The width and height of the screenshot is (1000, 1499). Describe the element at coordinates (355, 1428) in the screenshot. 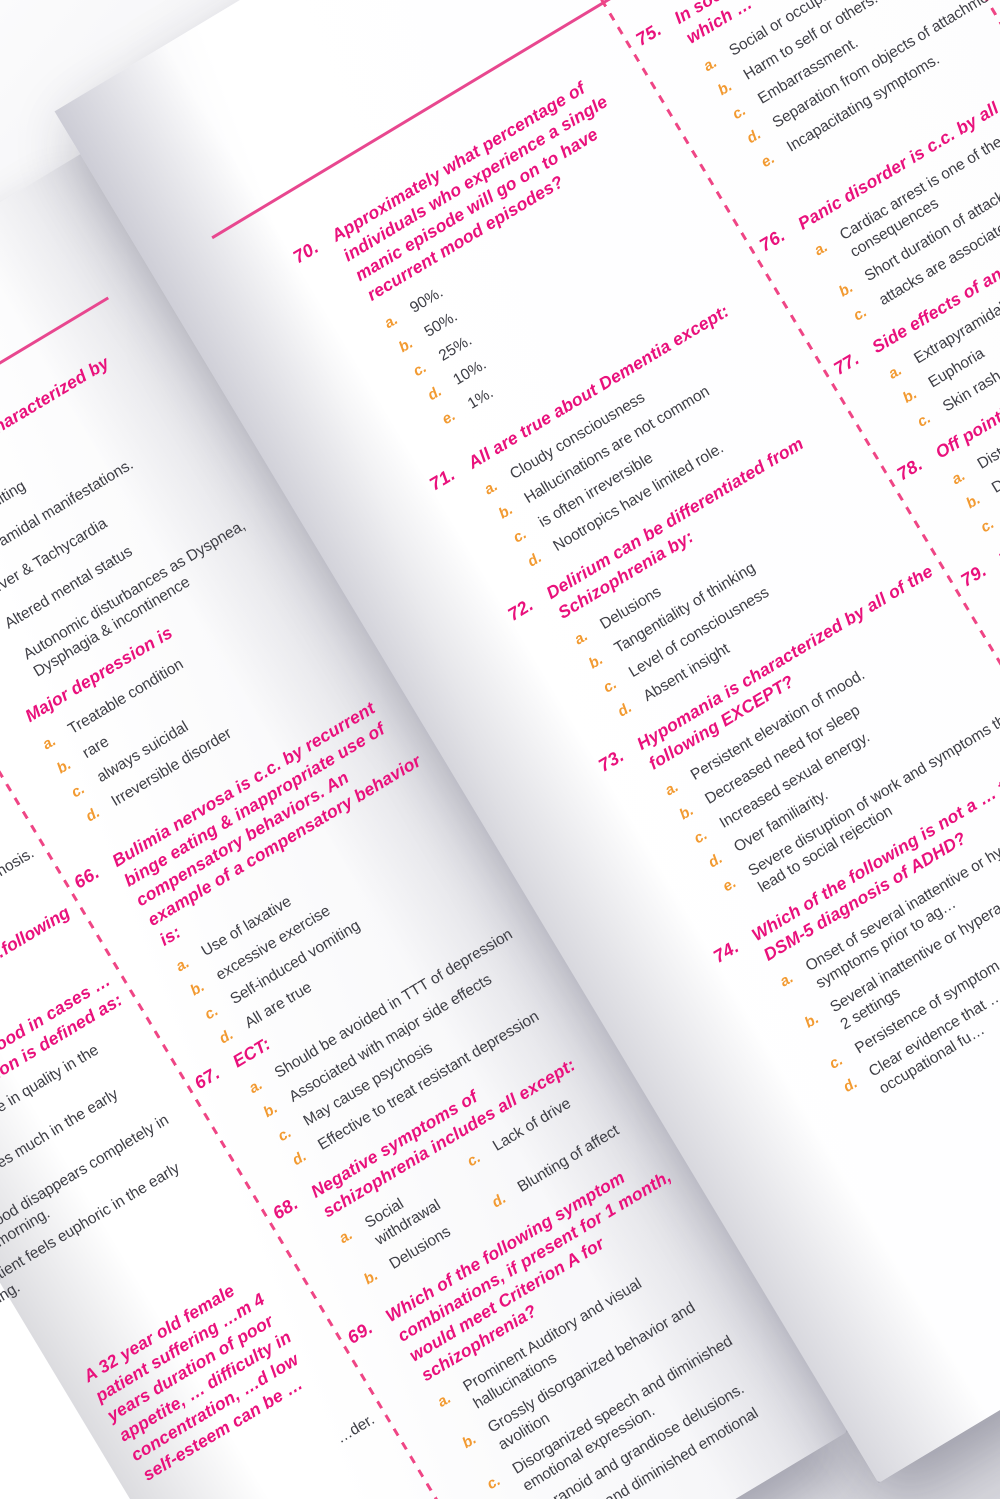

I see `option-text: …der.` at that location.